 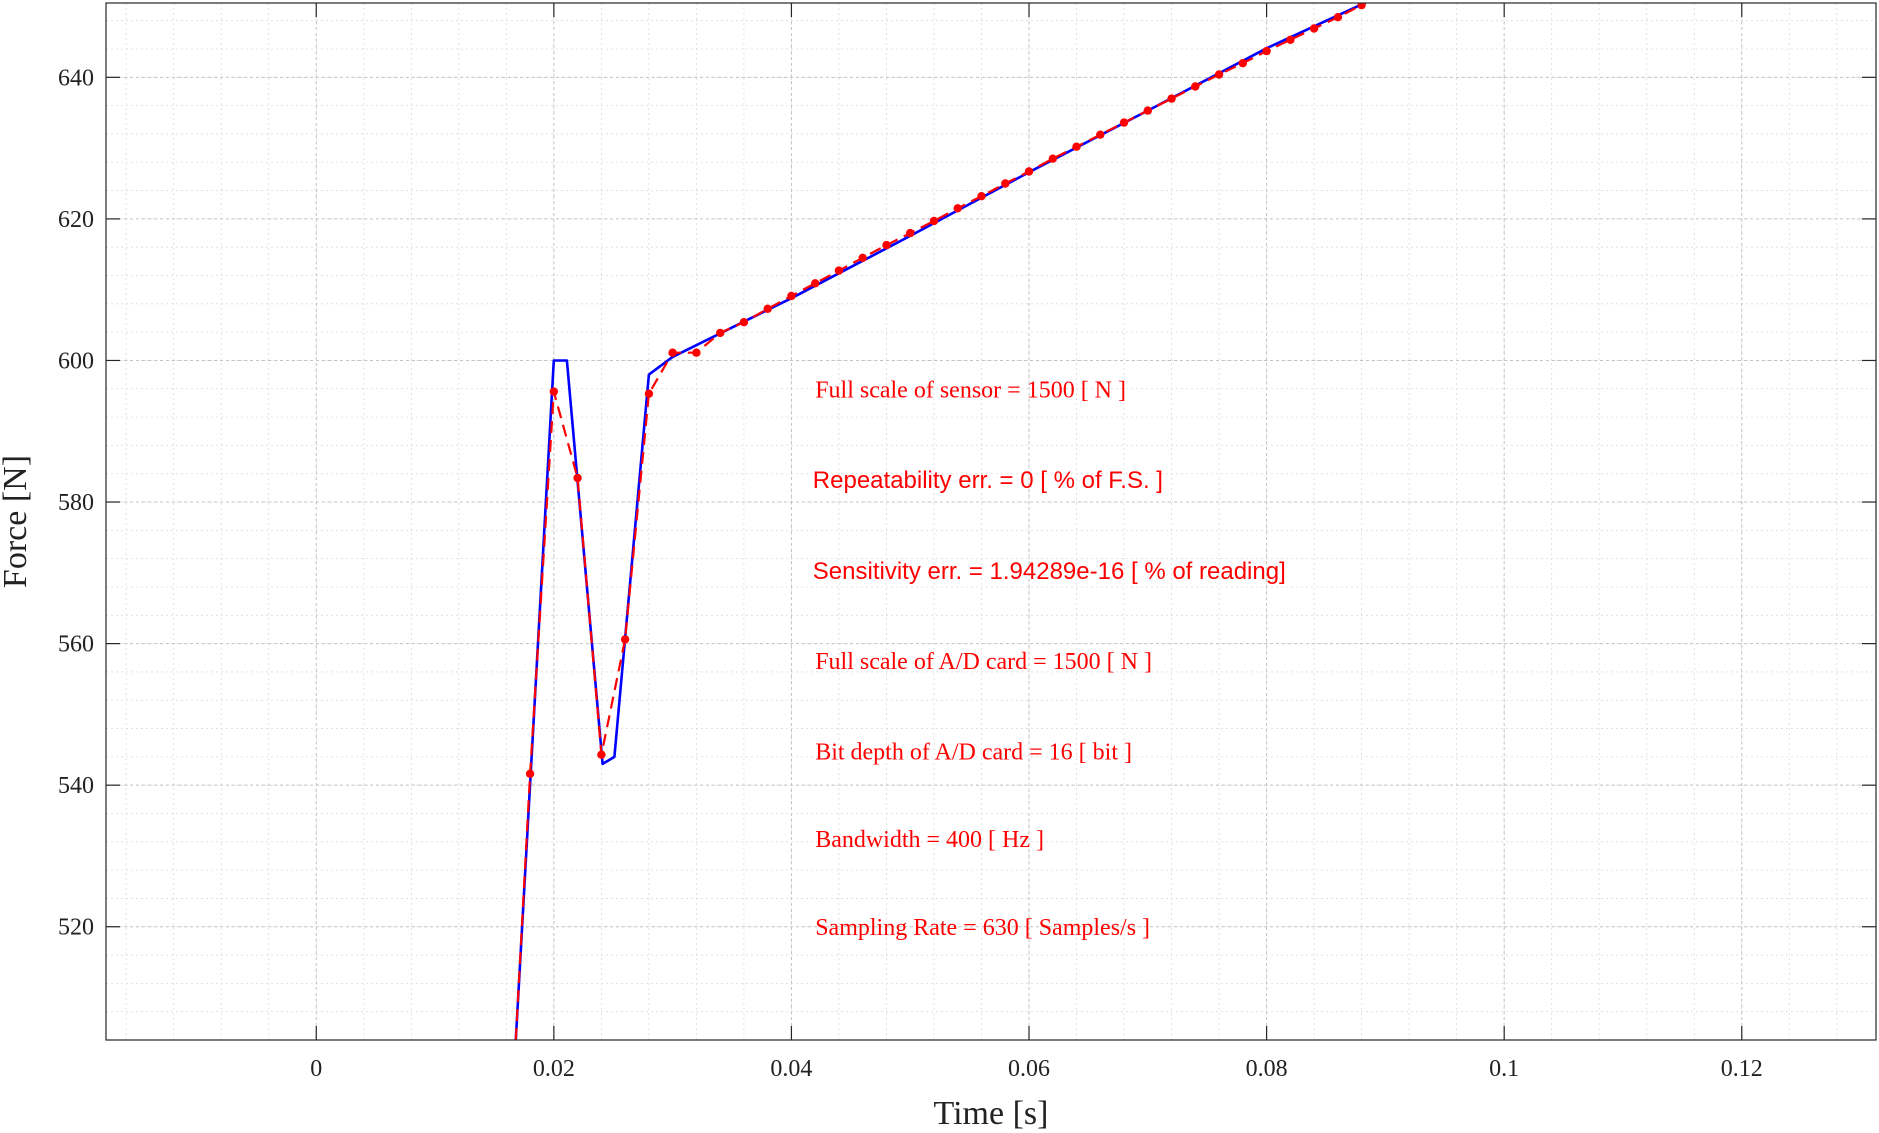 What do you see at coordinates (554, 1069) in the screenshot?
I see `x-tick-label: 0.02` at bounding box center [554, 1069].